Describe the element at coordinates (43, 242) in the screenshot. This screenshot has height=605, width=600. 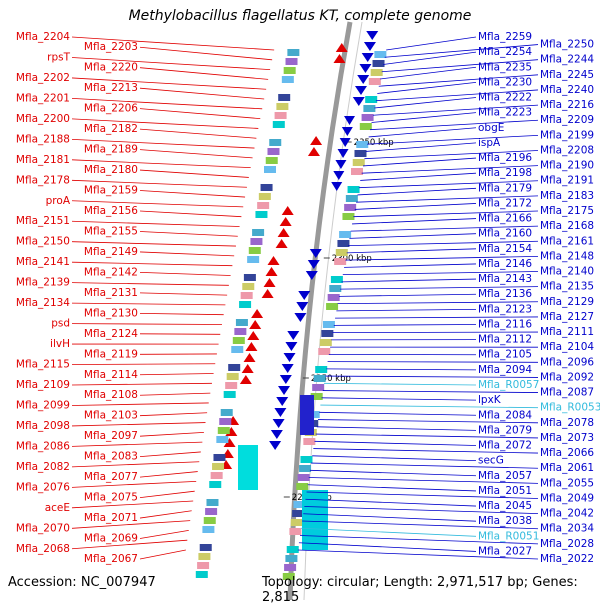
I see `gene-label: Mfla_2150` at that location.